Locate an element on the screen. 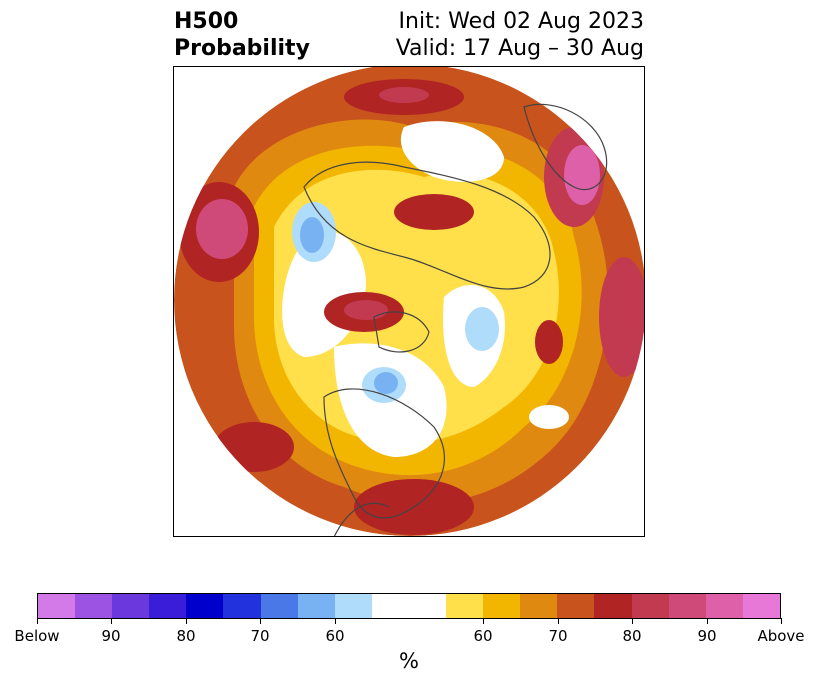 This screenshot has width=819, height=686. product-label: Probability is located at coordinates (242, 48).